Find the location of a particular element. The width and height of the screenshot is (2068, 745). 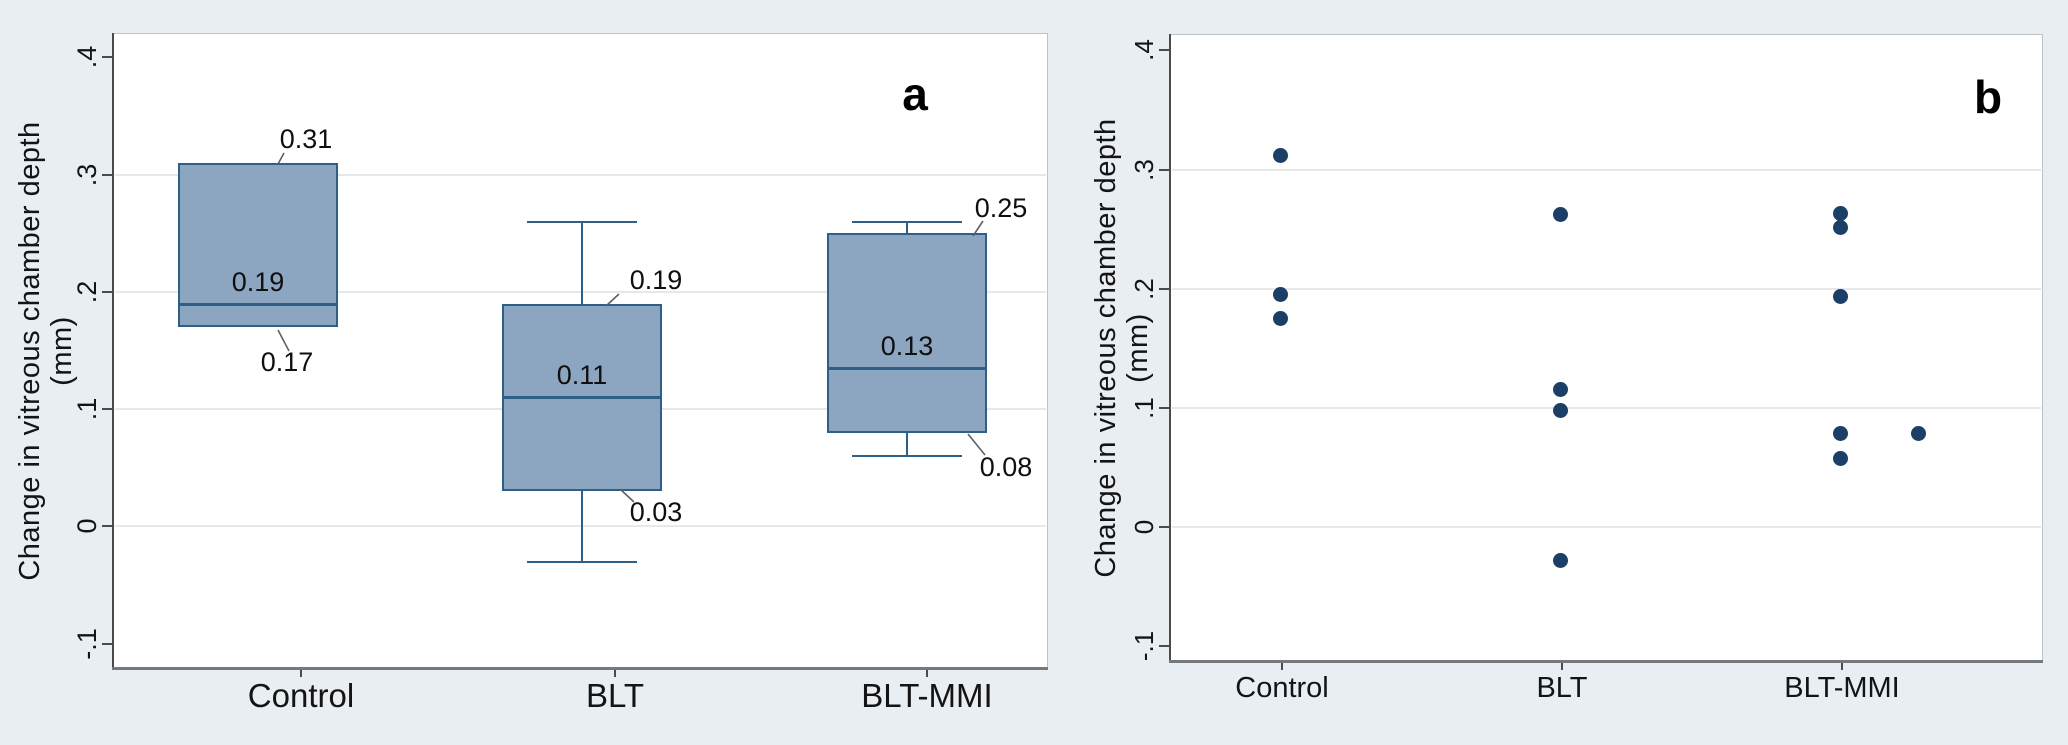

box-plot-blt-mmi is located at coordinates (907, 333).